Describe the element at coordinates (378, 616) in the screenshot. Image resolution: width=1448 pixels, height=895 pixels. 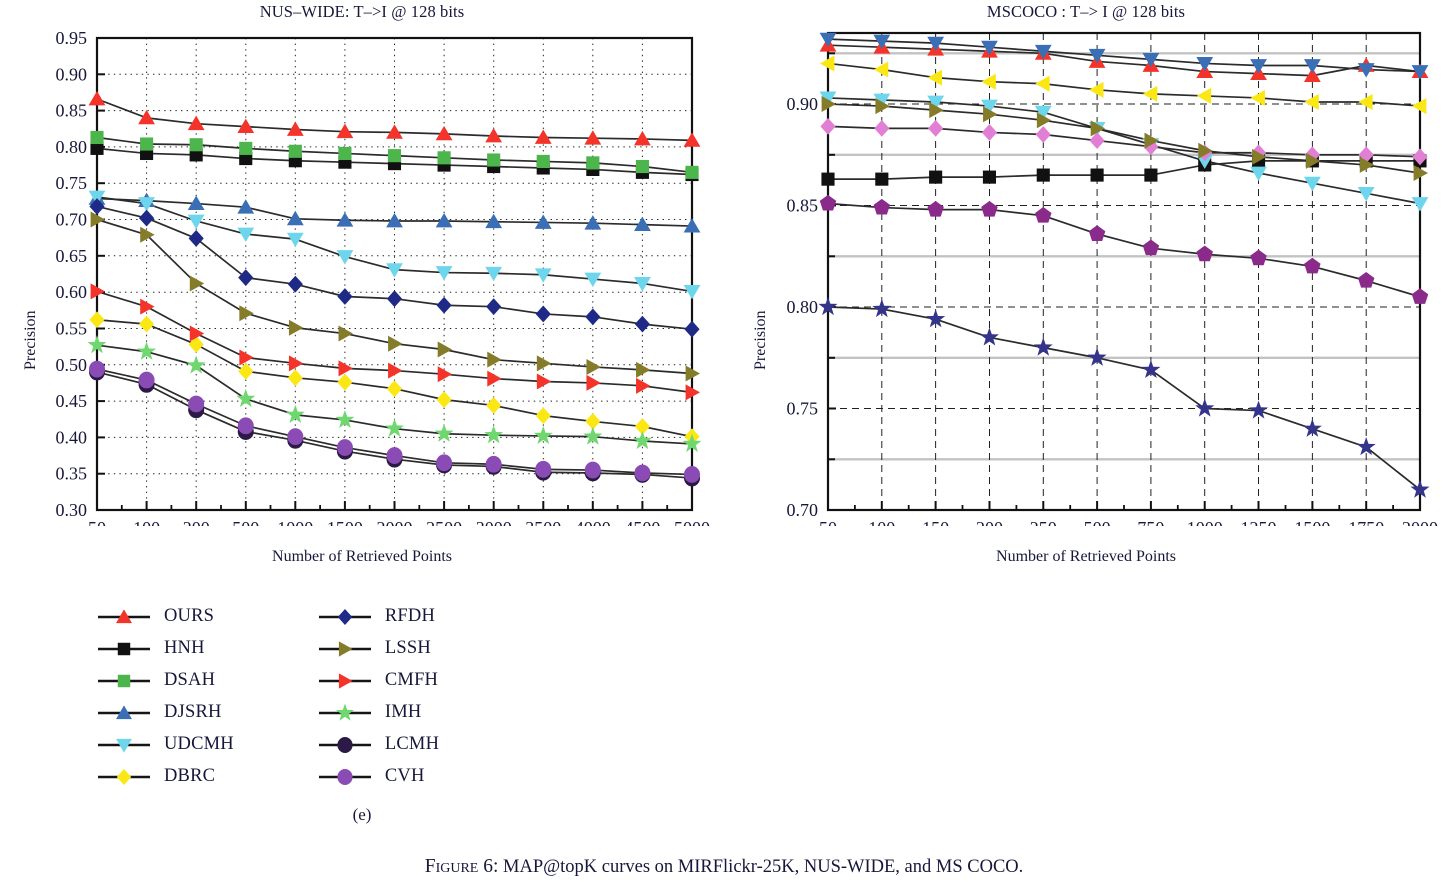
I see `legend-item-rfdh: RFDH` at that location.